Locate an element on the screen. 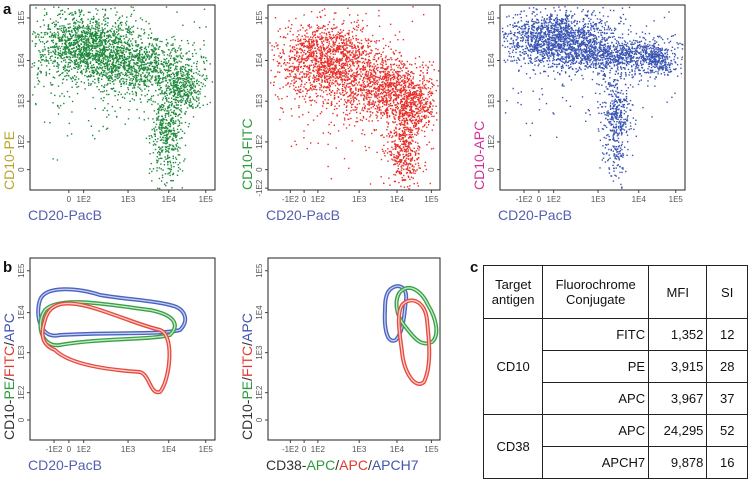  table-row: APCH7 9,878 16 is located at coordinates (616, 462).